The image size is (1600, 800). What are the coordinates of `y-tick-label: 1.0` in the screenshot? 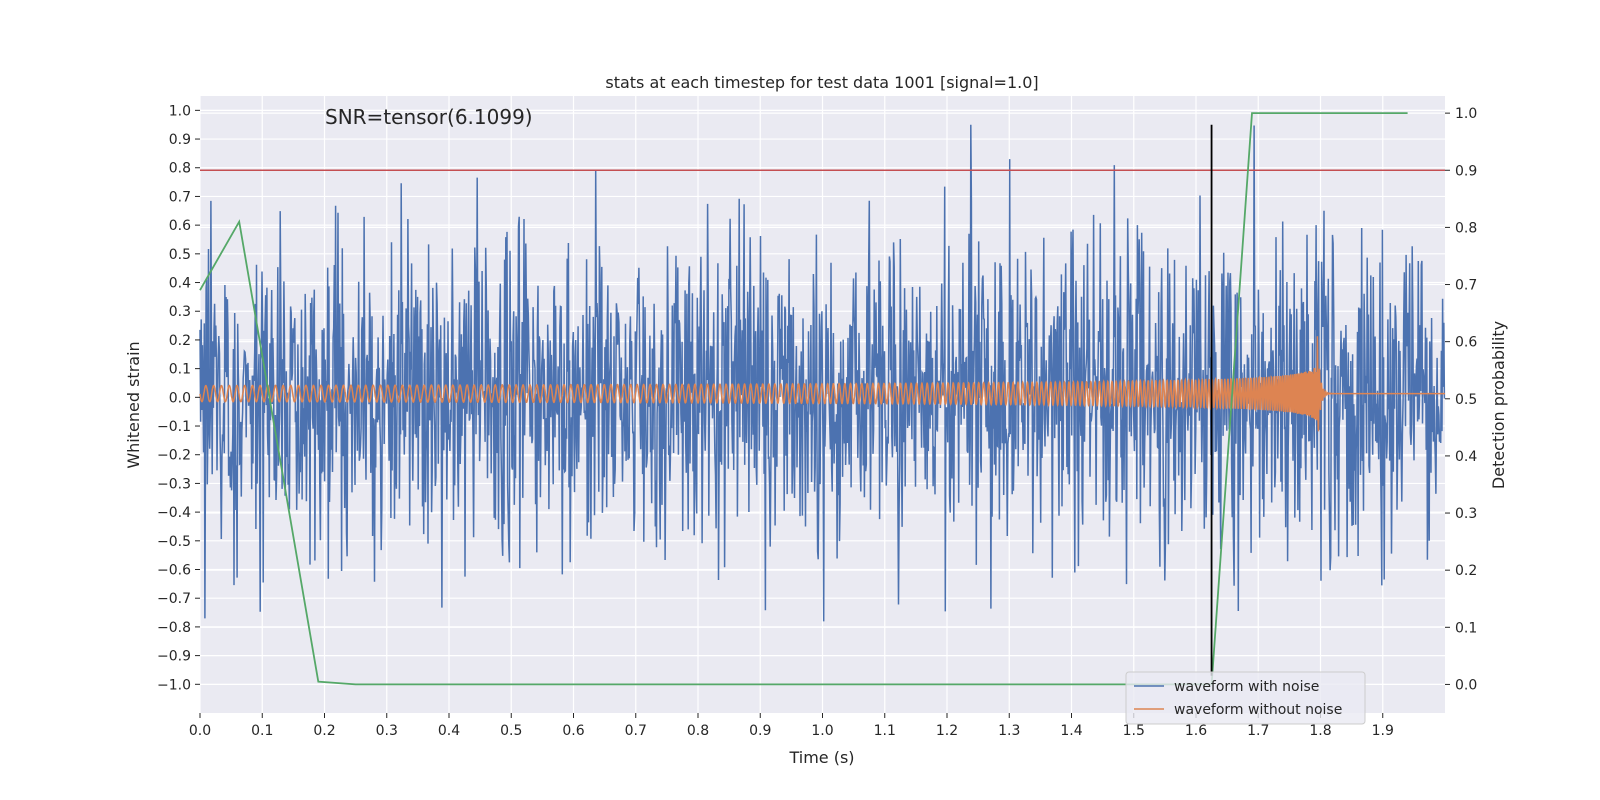 It's located at (180, 111).